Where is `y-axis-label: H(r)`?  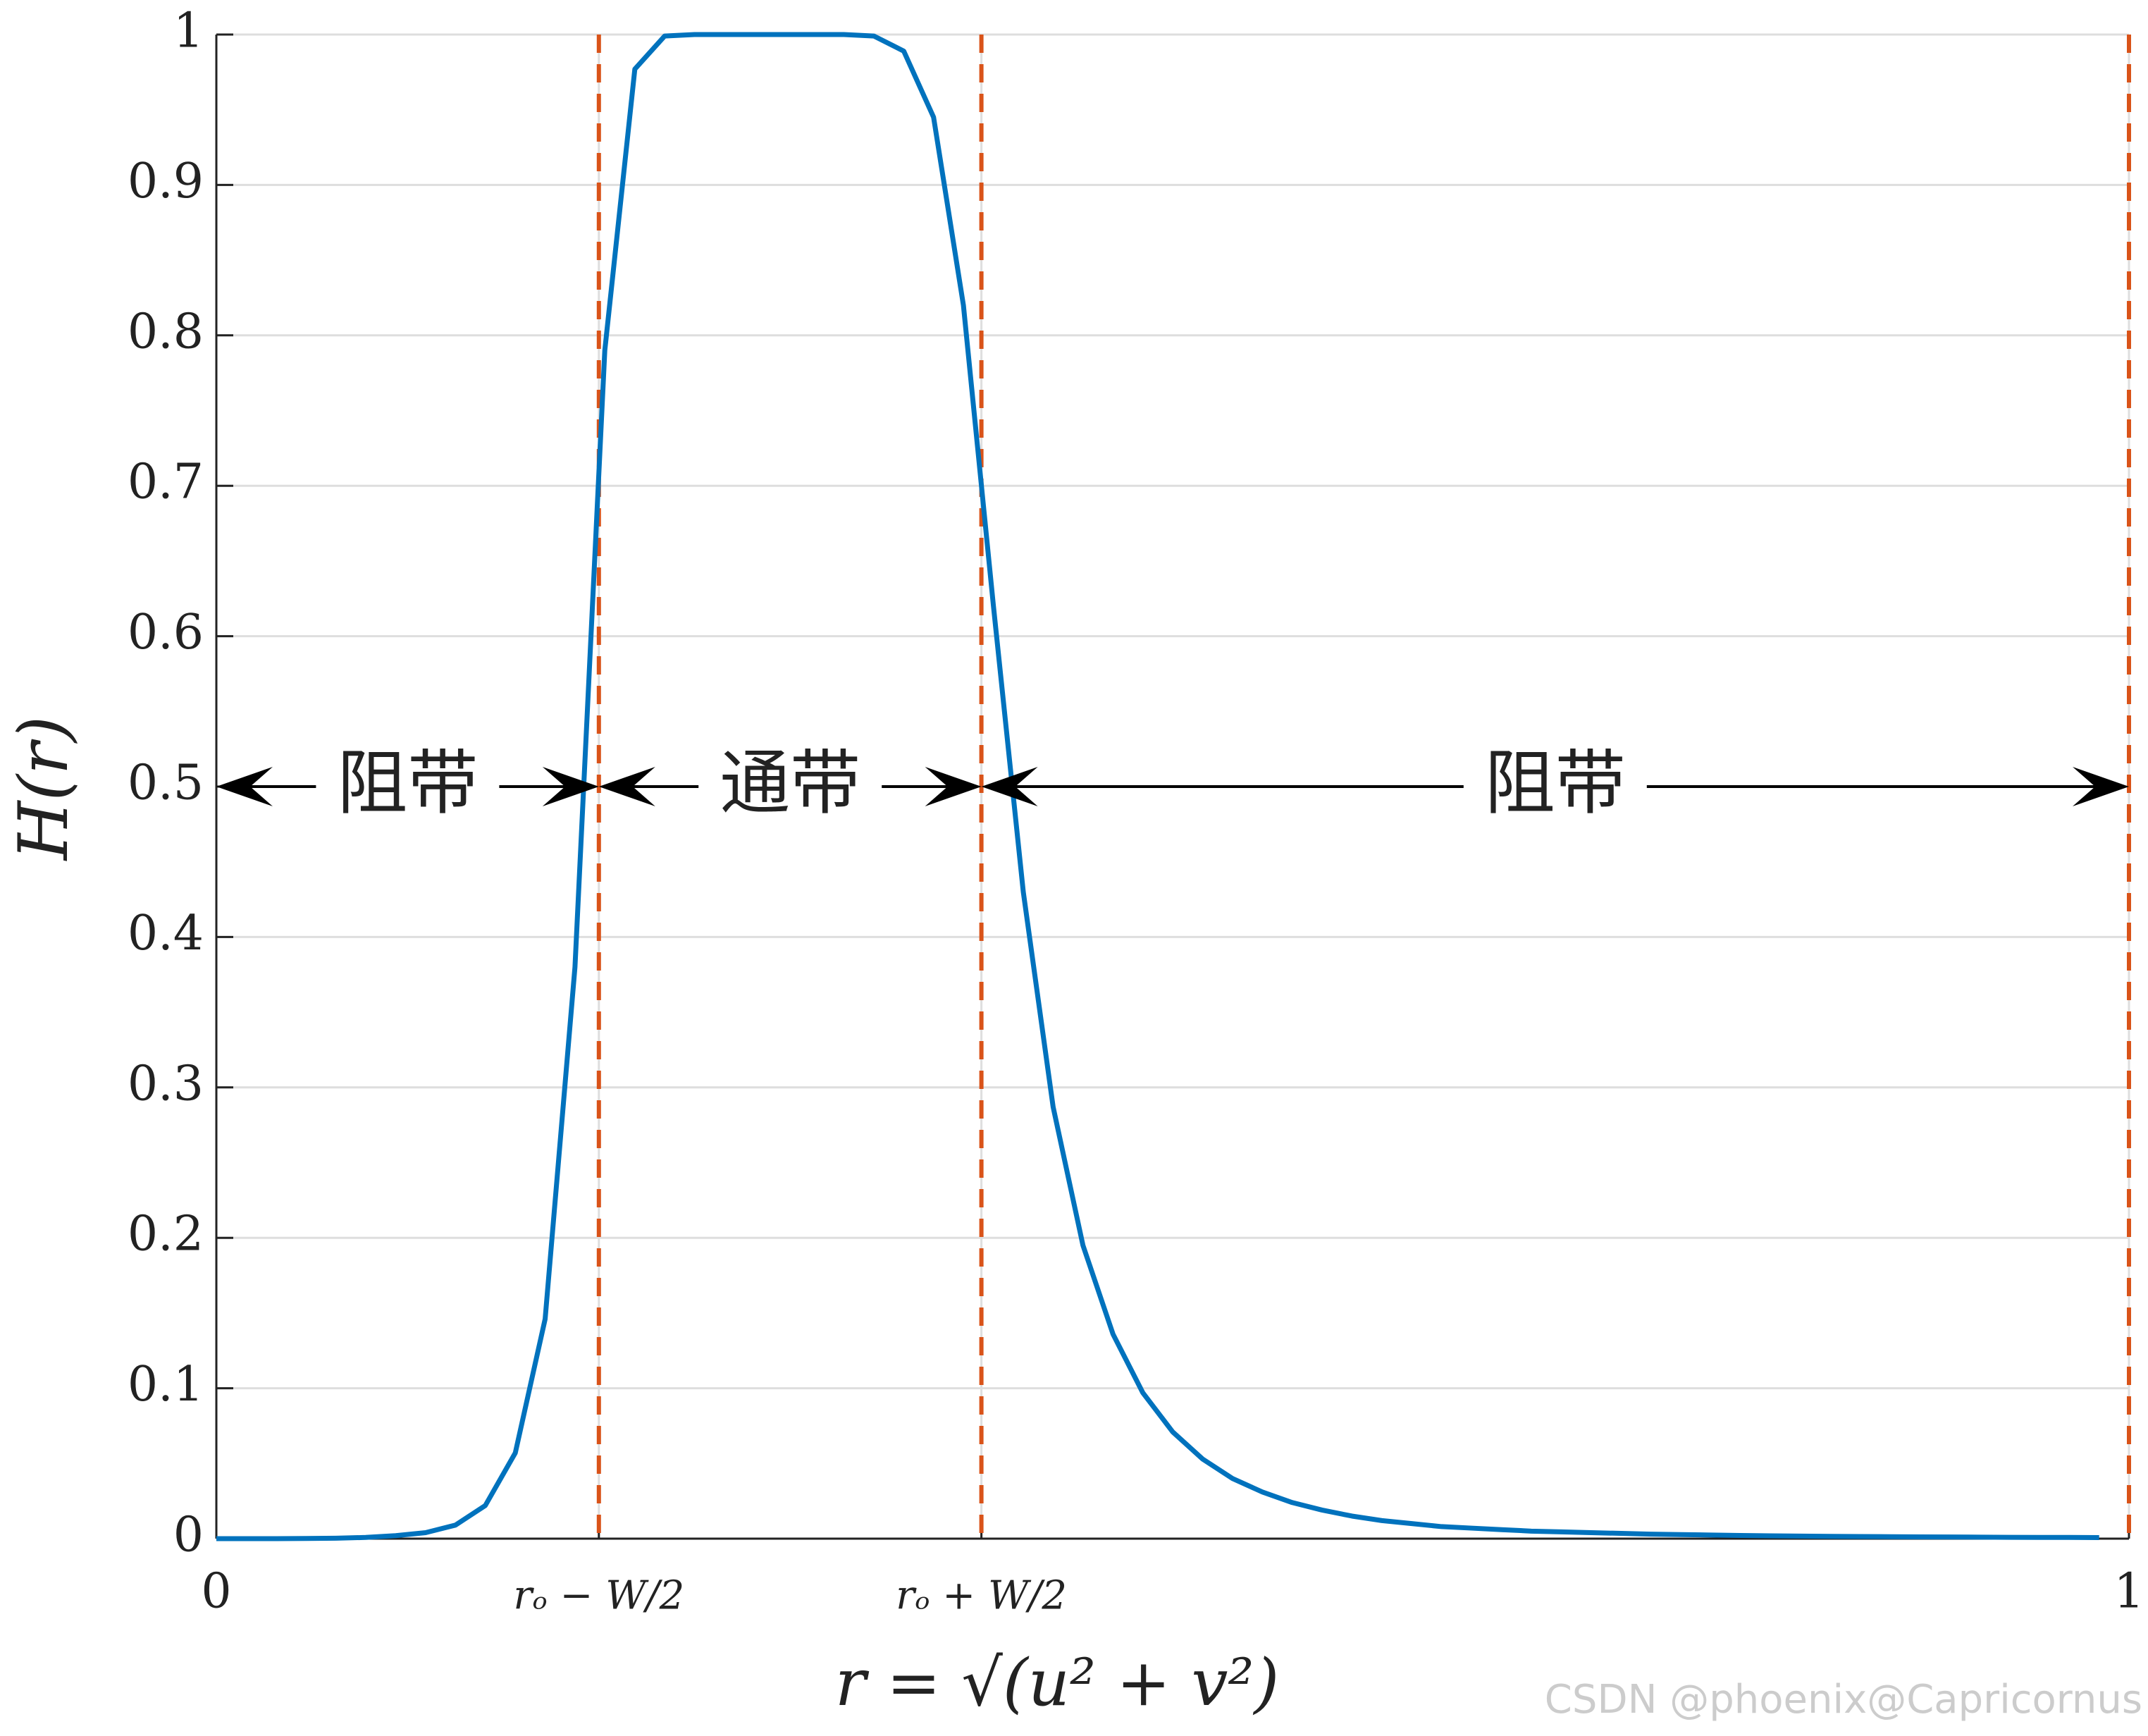 y-axis-label: H(r) is located at coordinates (43, 789).